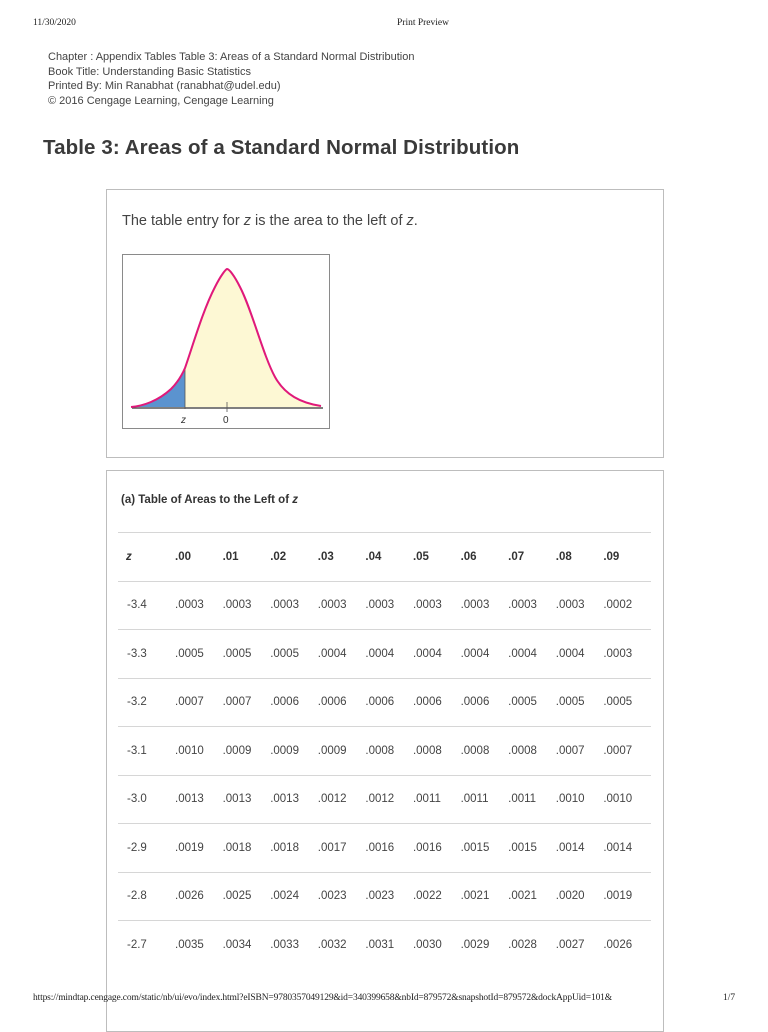 The image size is (768, 1032). What do you see at coordinates (341, 847) in the screenshot?
I see `area-value-cell: .0017` at bounding box center [341, 847].